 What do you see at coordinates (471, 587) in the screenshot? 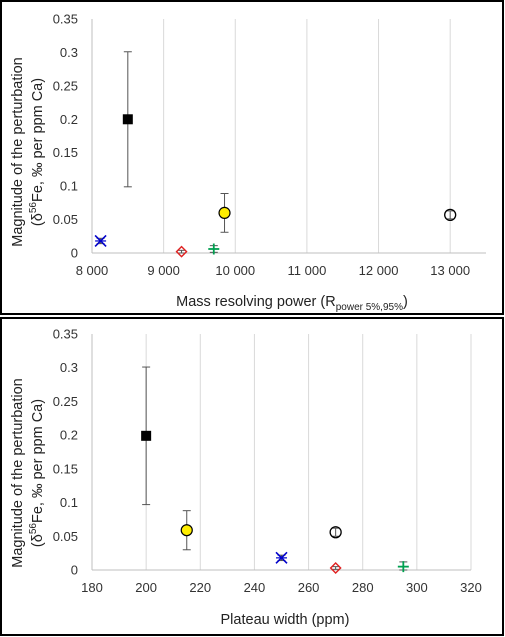
I see `x-tick-label: 320` at bounding box center [471, 587].